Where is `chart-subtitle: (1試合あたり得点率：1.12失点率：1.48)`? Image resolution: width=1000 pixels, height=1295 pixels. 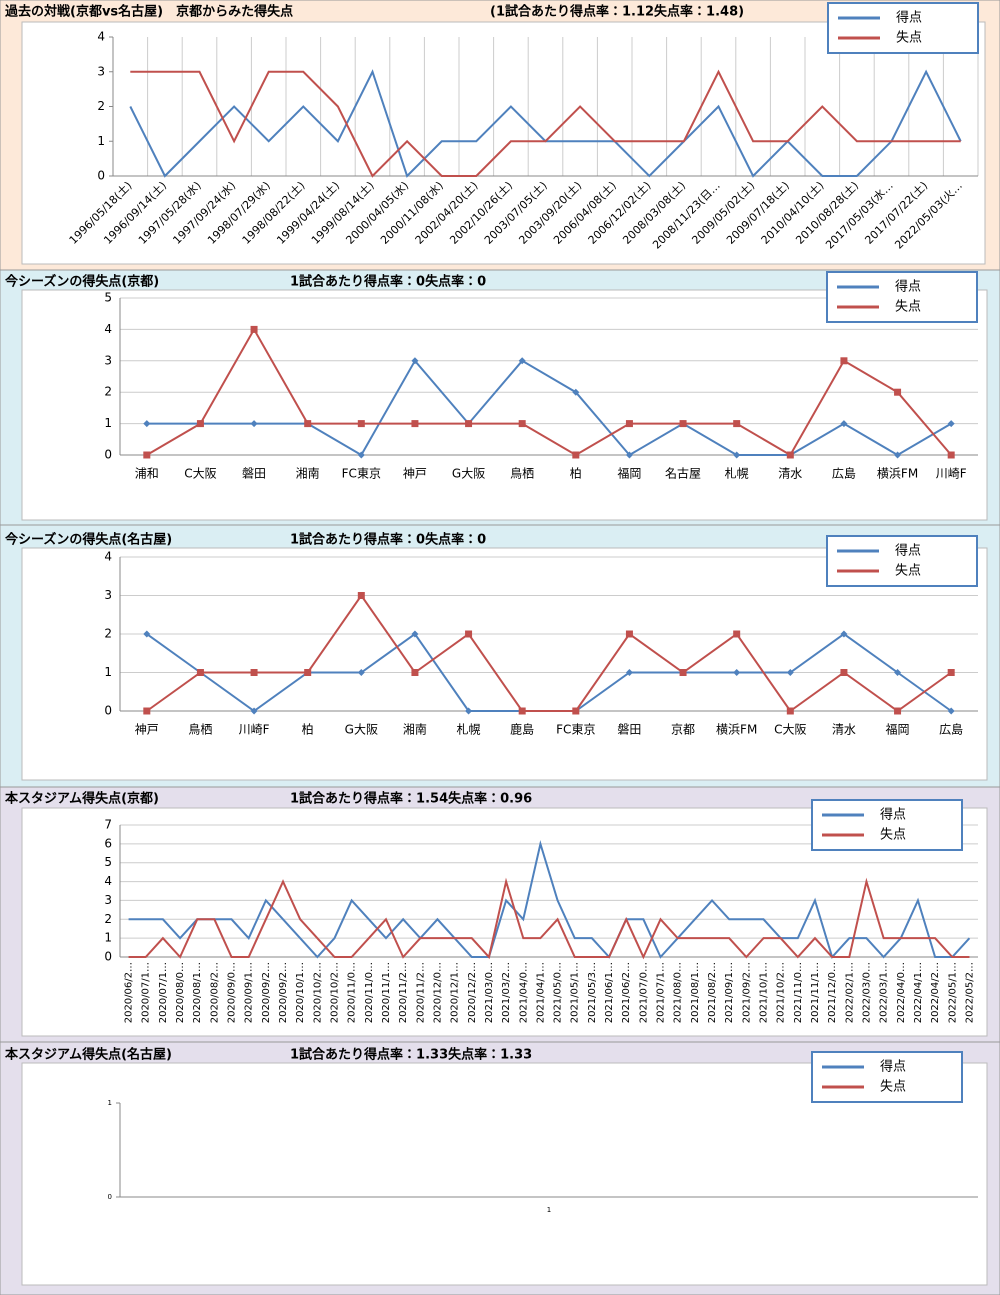
chart-subtitle: (1試合あたり得点率：1.12失点率：1.48) is located at coordinates (617, 12).